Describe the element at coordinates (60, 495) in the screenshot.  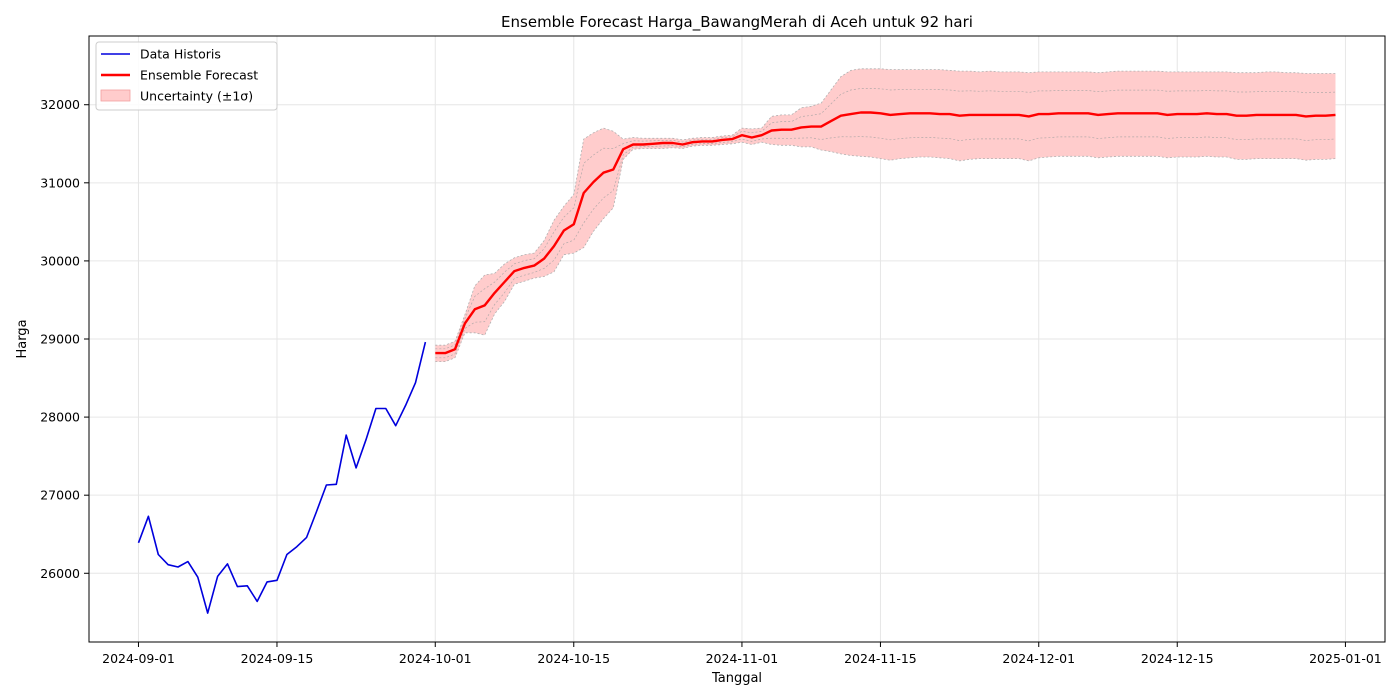
I see `y-tick-label: 27000` at that location.